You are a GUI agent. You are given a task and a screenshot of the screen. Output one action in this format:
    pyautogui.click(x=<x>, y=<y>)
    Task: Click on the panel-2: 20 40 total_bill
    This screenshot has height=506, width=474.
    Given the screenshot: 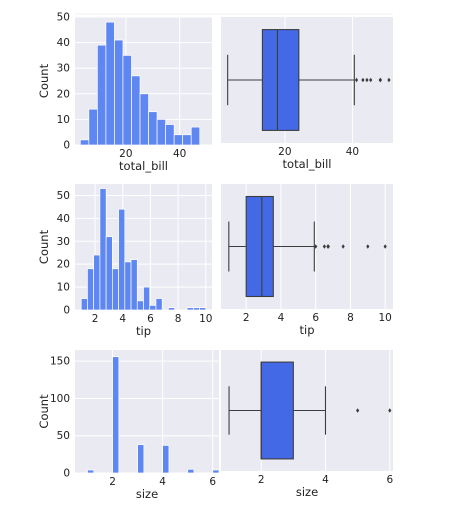 What is the action you would take?
    pyautogui.click(x=307, y=94)
    